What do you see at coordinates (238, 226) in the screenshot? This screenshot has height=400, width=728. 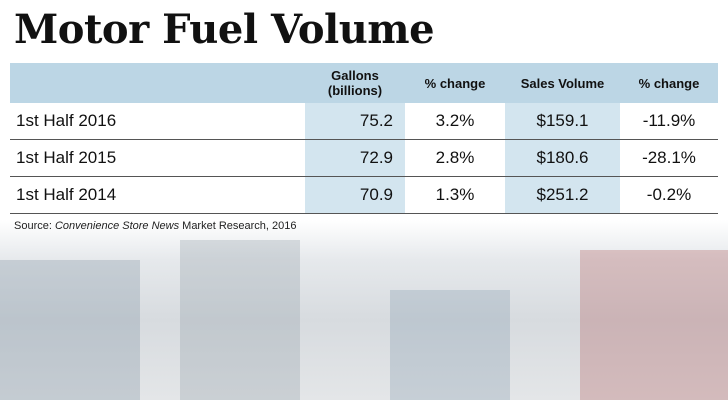 I see `source-text: Market Research, 2016` at bounding box center [238, 226].